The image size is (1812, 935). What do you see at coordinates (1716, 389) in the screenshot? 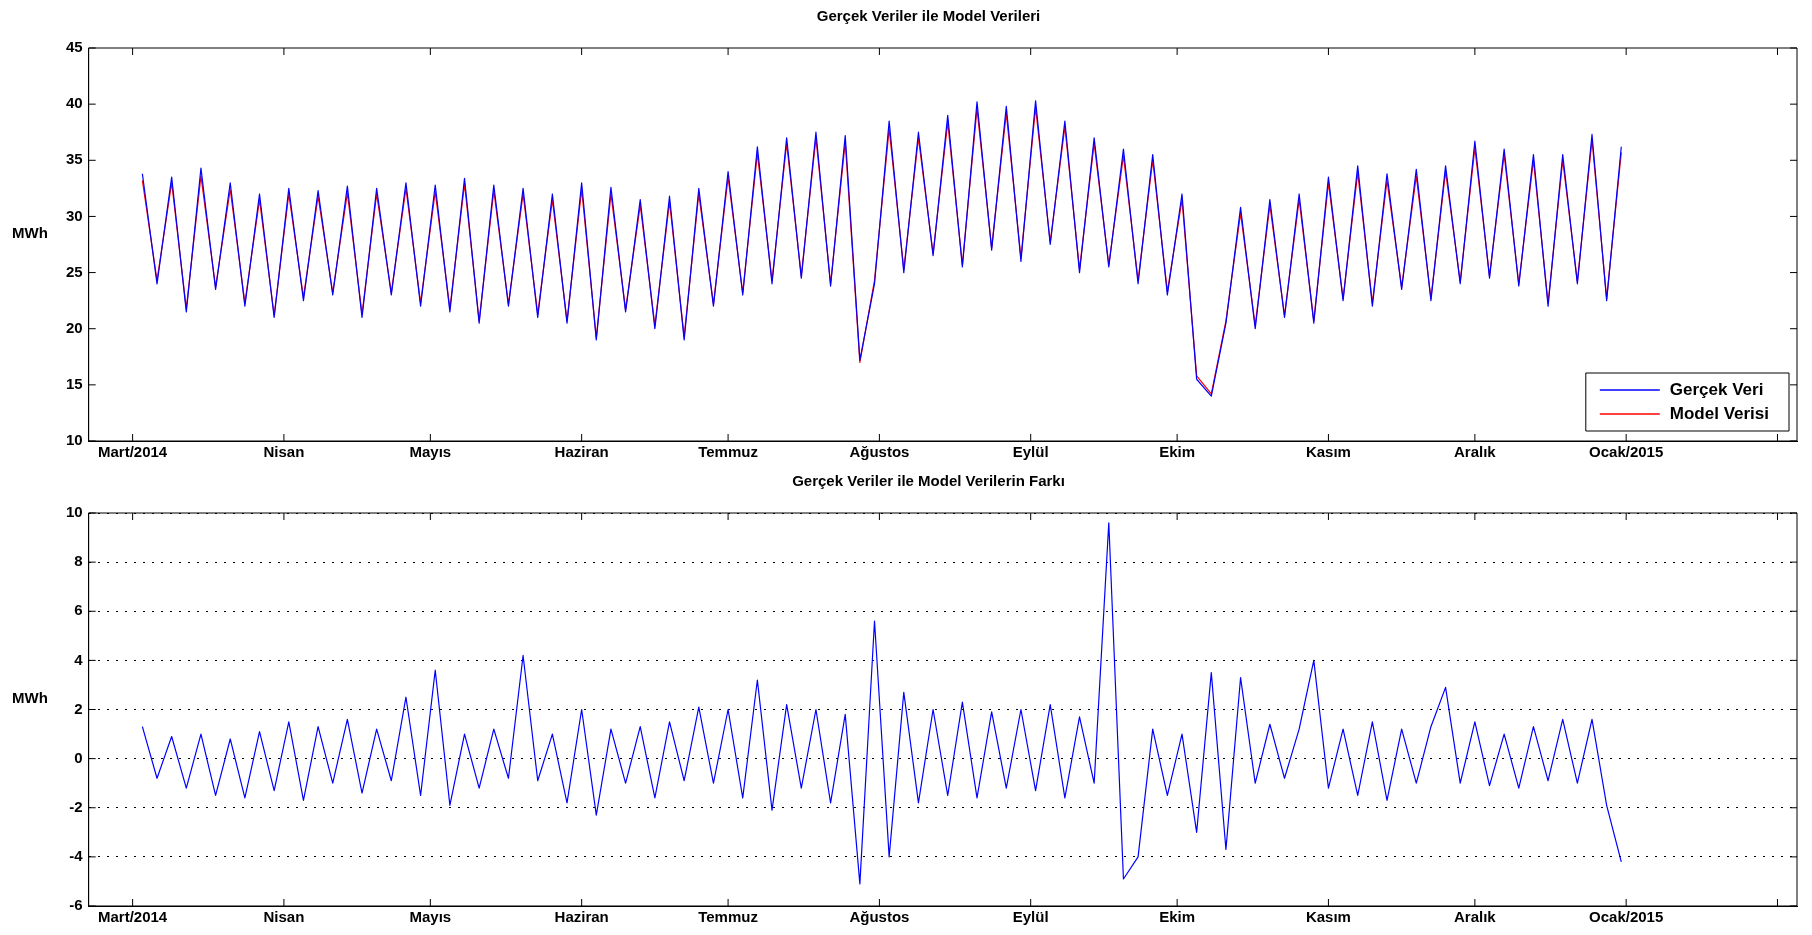
I see `legend-label: Gerçek Veri` at bounding box center [1716, 389].